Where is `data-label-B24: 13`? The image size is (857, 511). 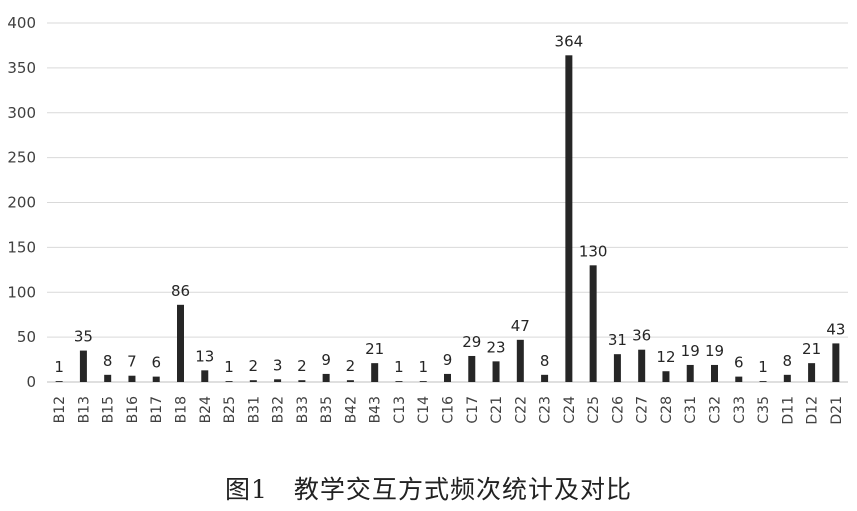 data-label-B24: 13 is located at coordinates (204, 356).